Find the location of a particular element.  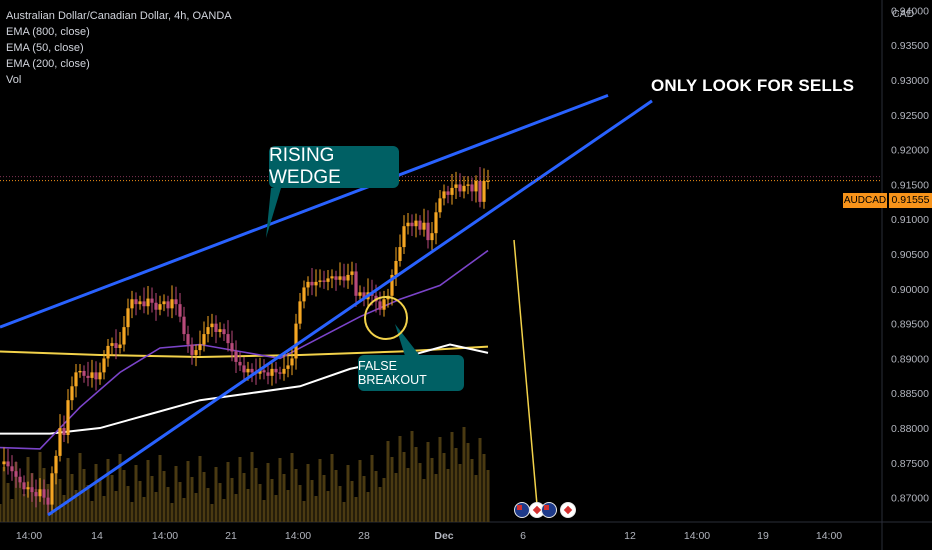

rising-wedge-callout: RISING WEDGE is located at coordinates (334, 166).